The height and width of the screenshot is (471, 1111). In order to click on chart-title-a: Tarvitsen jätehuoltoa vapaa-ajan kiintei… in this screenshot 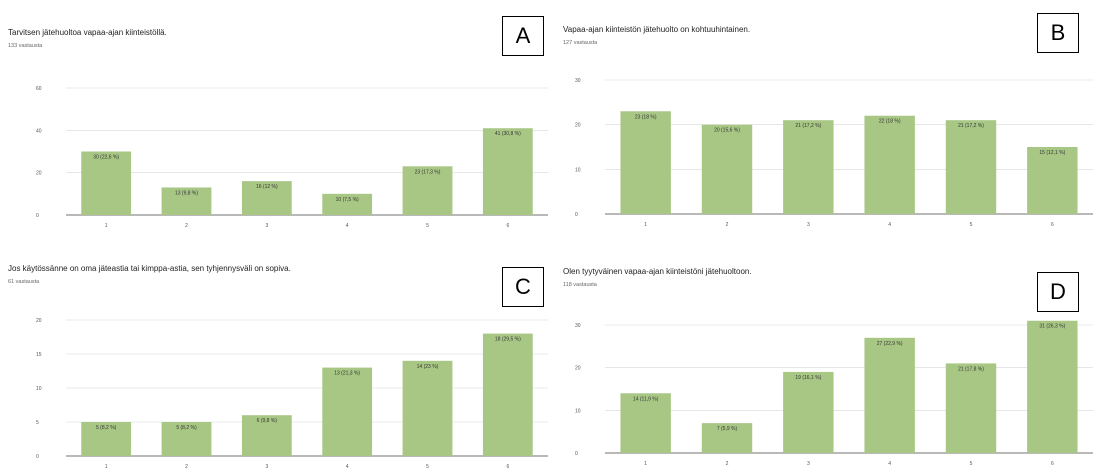, I will do `click(87, 32)`.